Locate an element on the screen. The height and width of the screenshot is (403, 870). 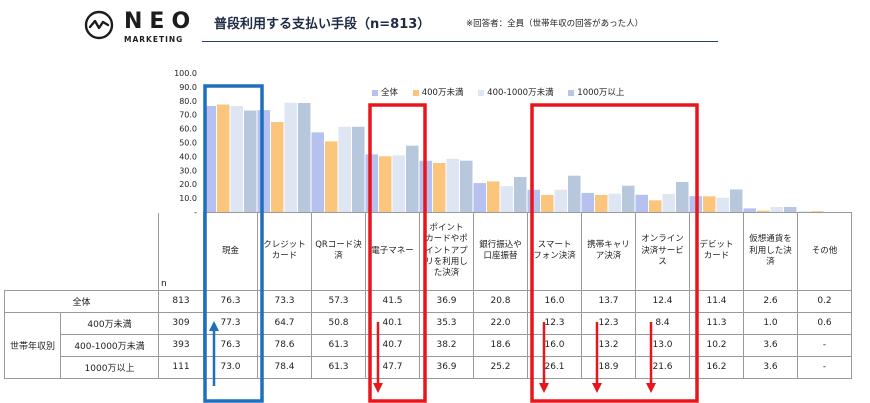
table-cell: 16.2 is located at coordinates (716, 367).